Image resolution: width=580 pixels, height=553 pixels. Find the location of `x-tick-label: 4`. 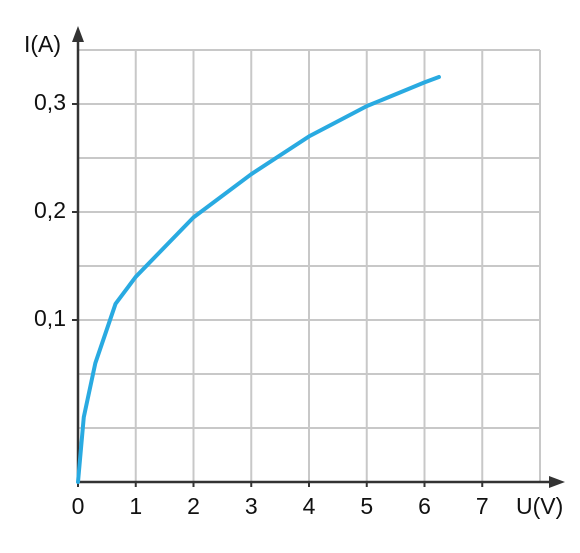

x-tick-label: 4 is located at coordinates (309, 506).